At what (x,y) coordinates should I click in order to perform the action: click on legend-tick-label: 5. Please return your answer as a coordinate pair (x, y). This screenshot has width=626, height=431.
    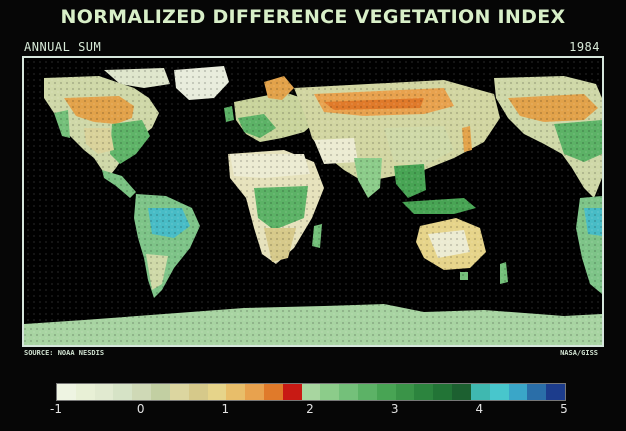
    Looking at the image, I should click on (564, 409).